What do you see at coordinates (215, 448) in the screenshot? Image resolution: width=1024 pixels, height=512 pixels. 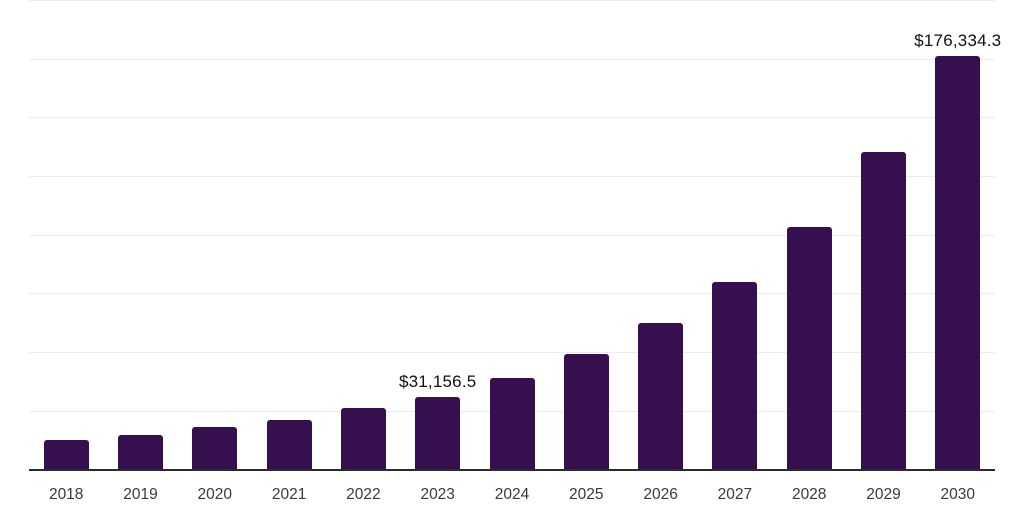 I see `bar-2020` at bounding box center [215, 448].